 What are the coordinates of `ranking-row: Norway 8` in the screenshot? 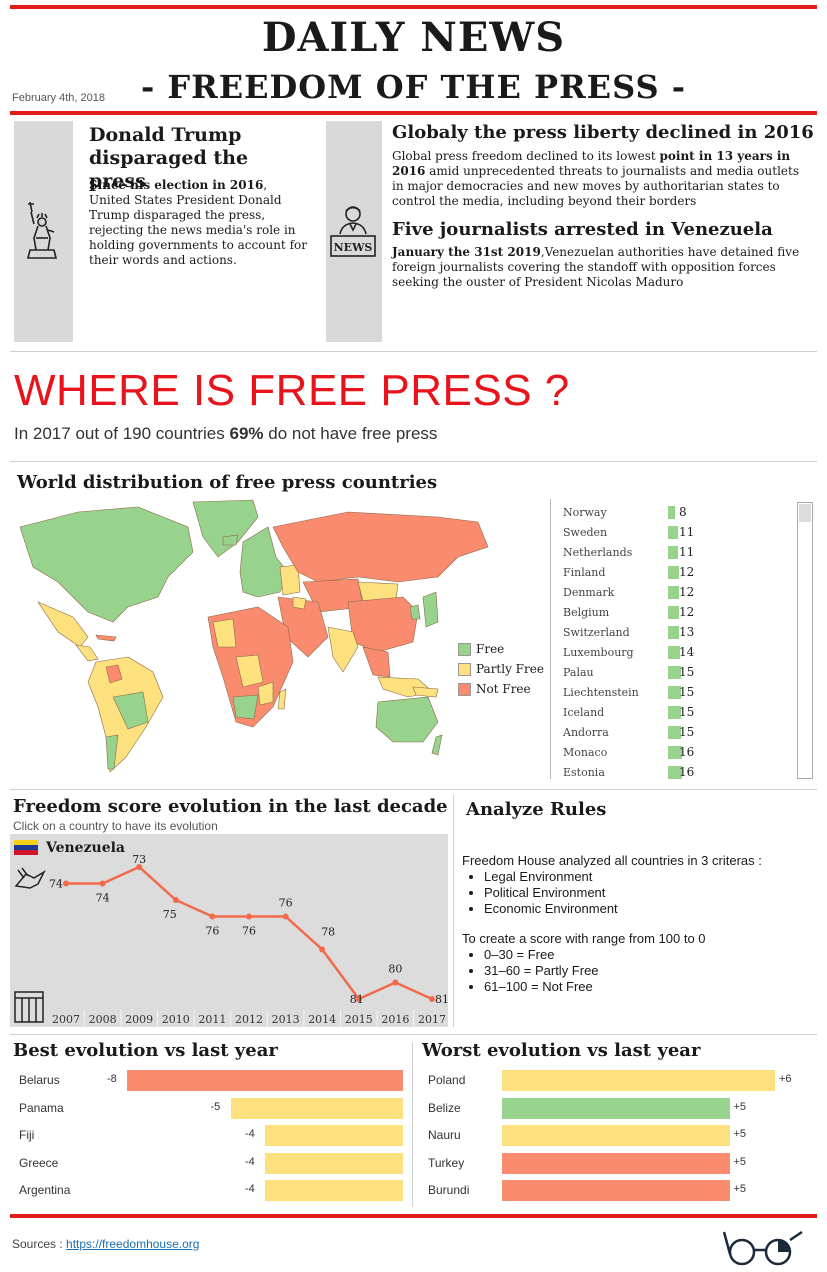 It's located at (678, 513).